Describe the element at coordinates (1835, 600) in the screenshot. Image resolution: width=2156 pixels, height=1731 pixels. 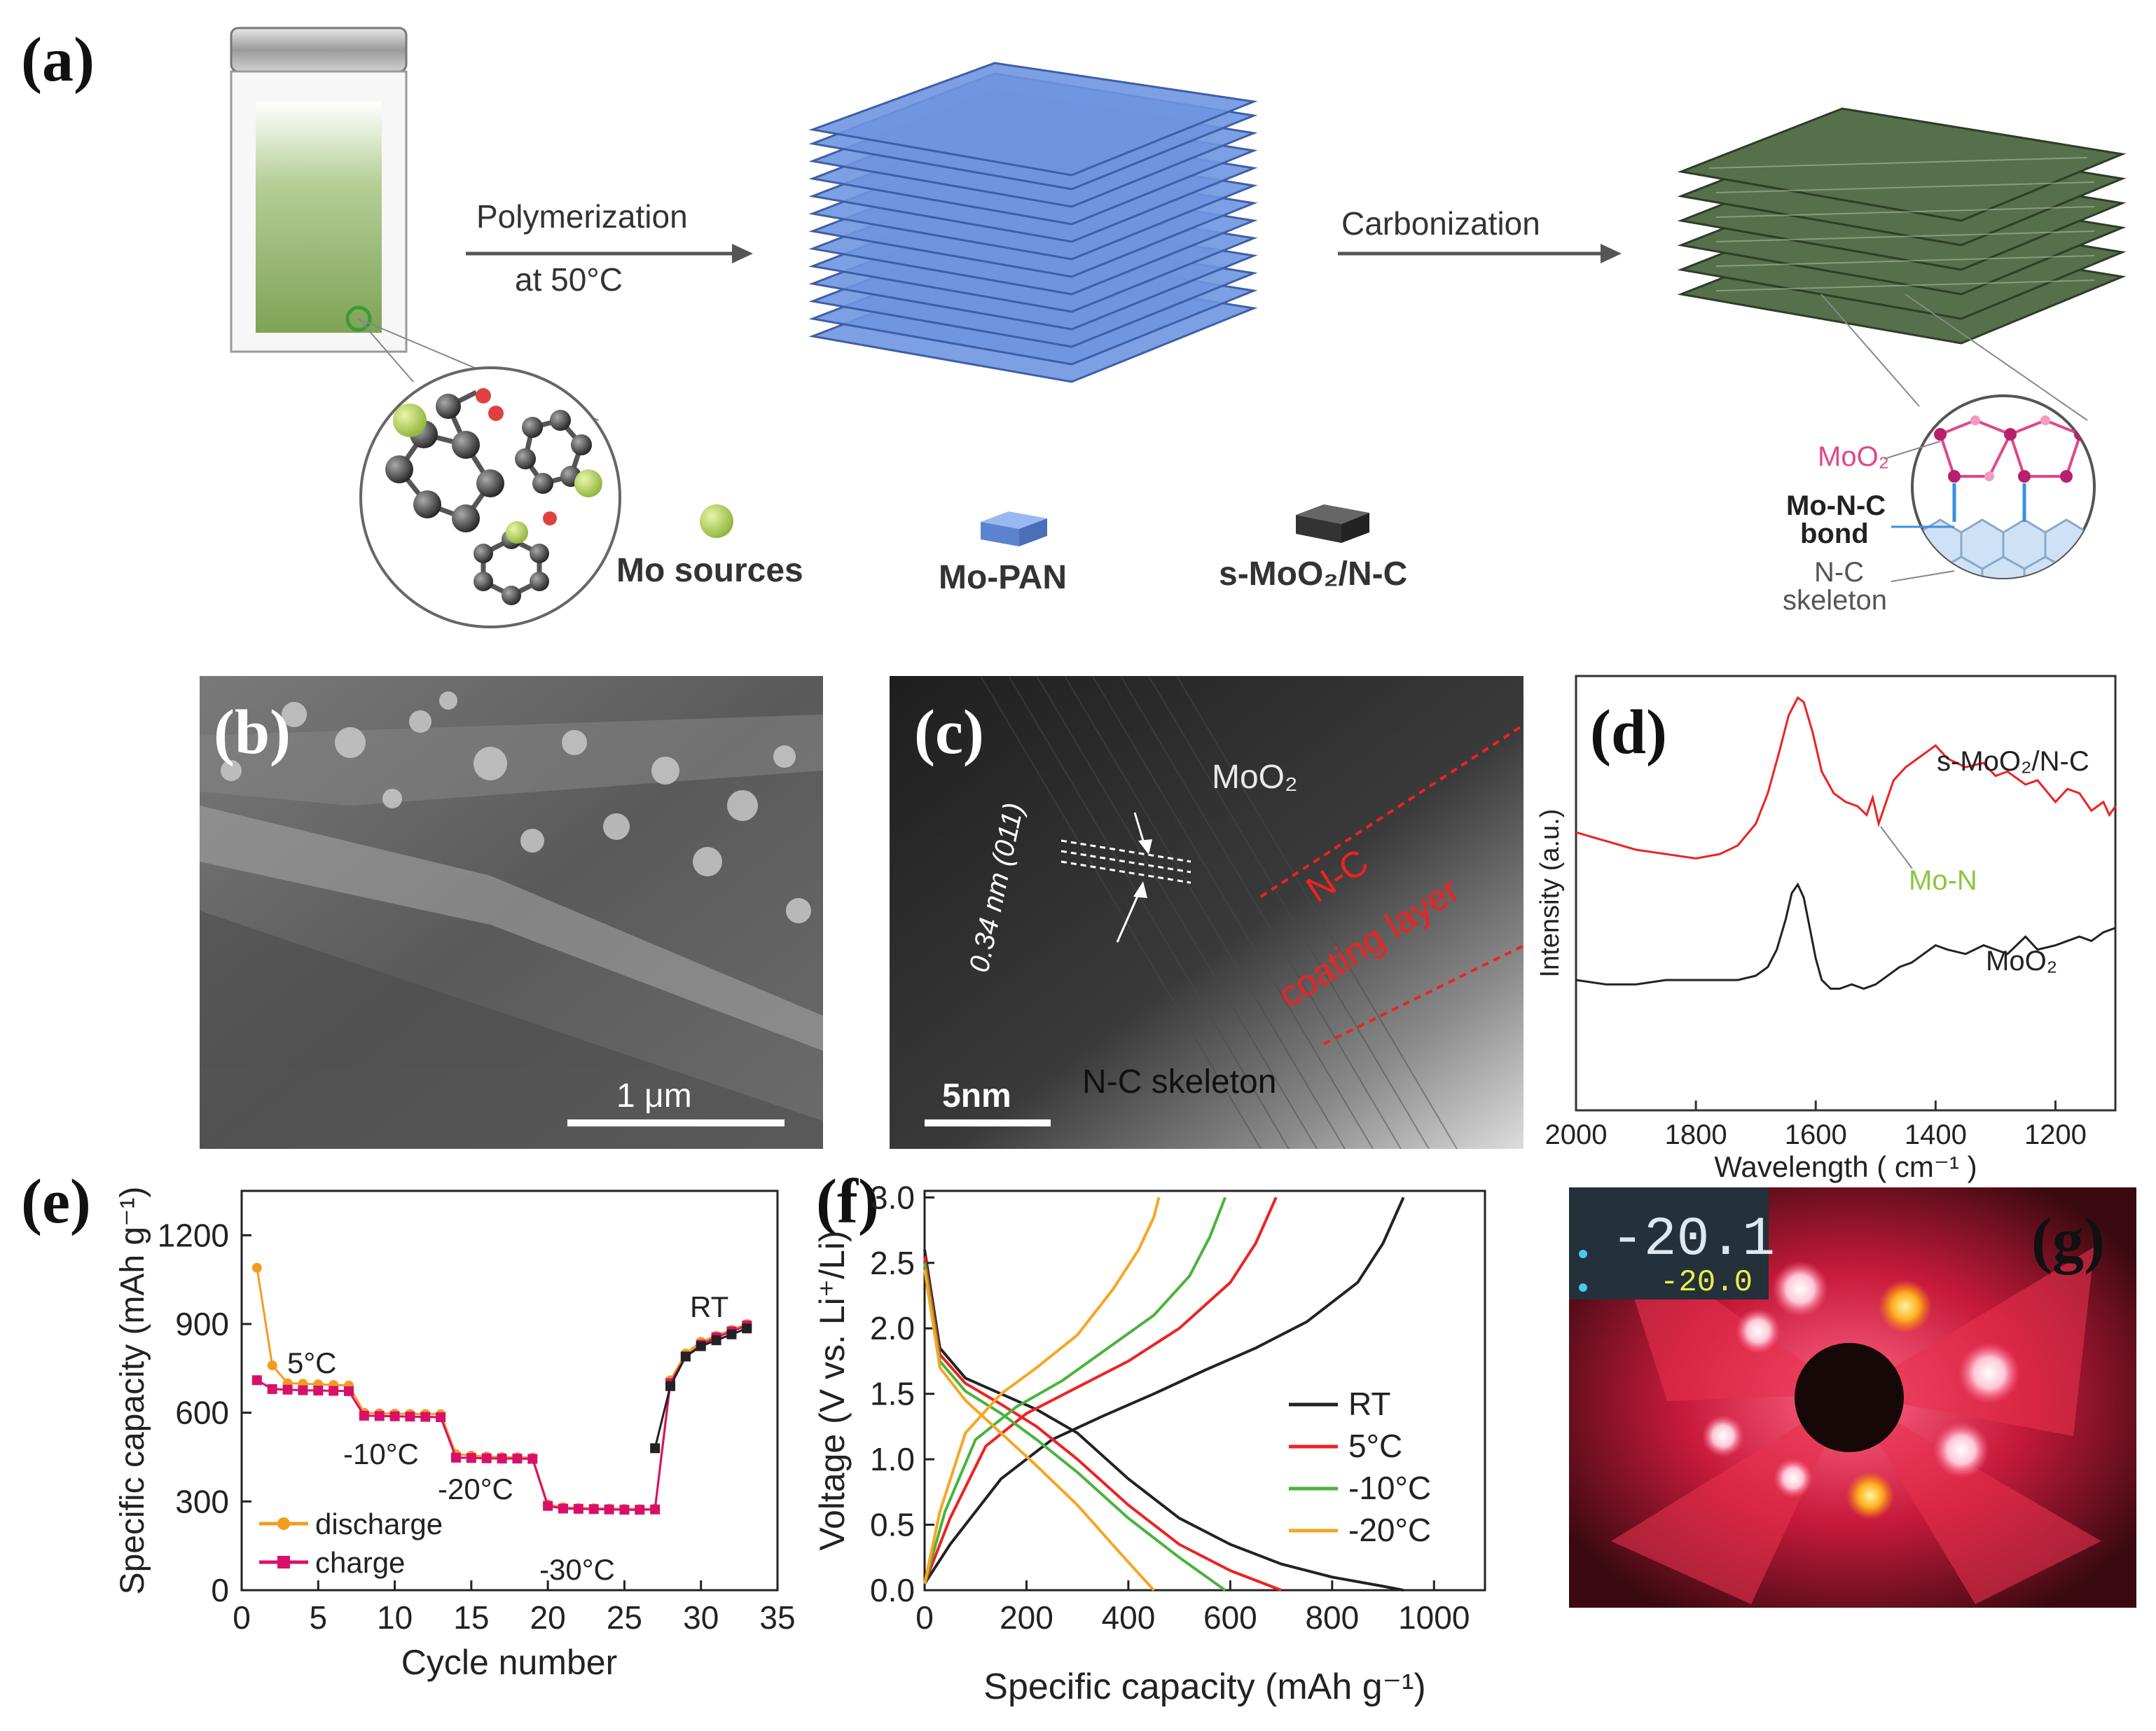
I see `zoom-label-skeleton-2: skeleton` at that location.